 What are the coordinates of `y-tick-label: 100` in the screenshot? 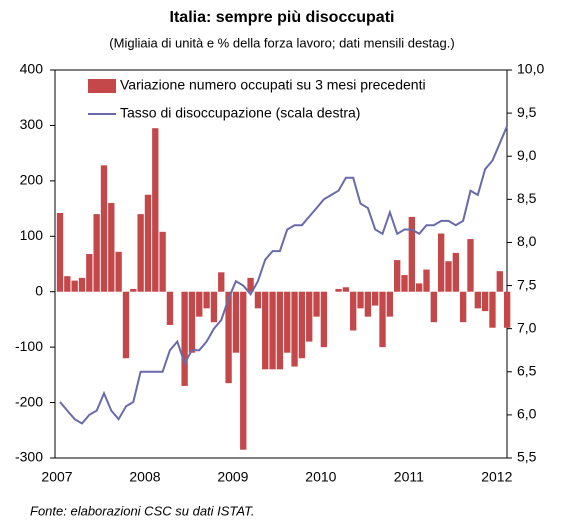 It's located at (32, 235).